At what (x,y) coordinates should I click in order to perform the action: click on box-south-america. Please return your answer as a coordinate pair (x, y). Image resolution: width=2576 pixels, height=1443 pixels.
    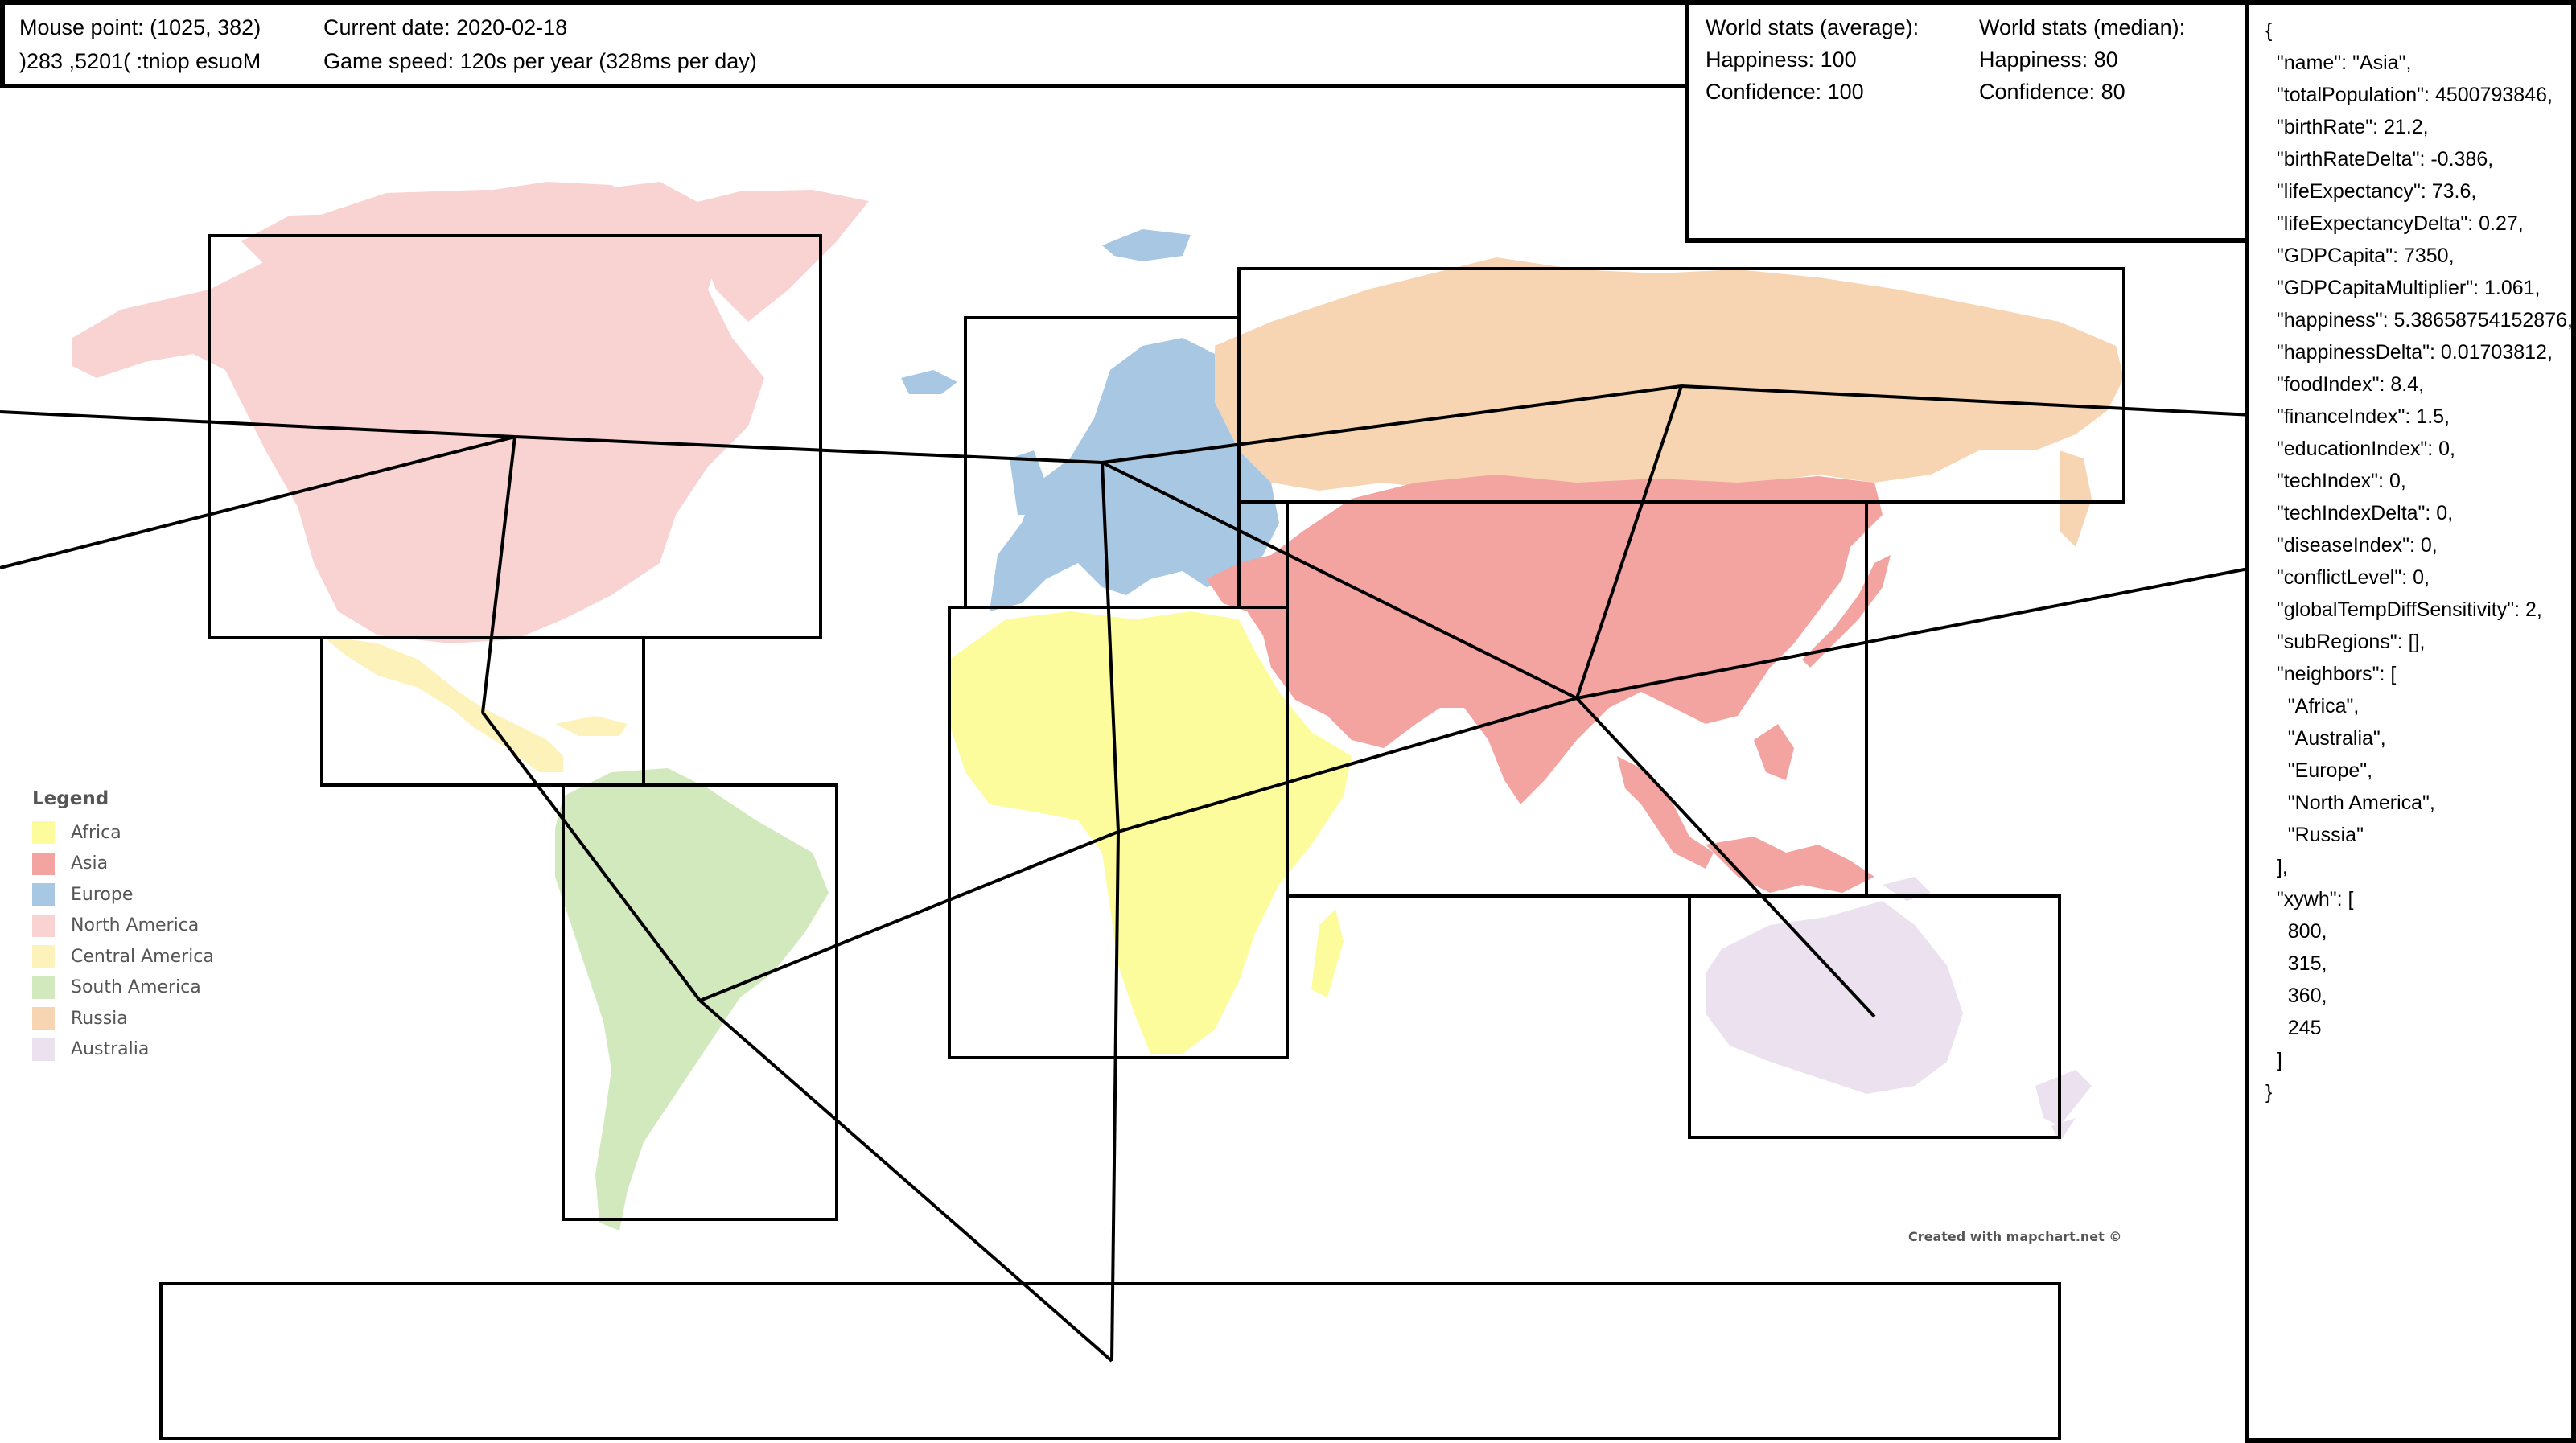
    Looking at the image, I should click on (700, 1002).